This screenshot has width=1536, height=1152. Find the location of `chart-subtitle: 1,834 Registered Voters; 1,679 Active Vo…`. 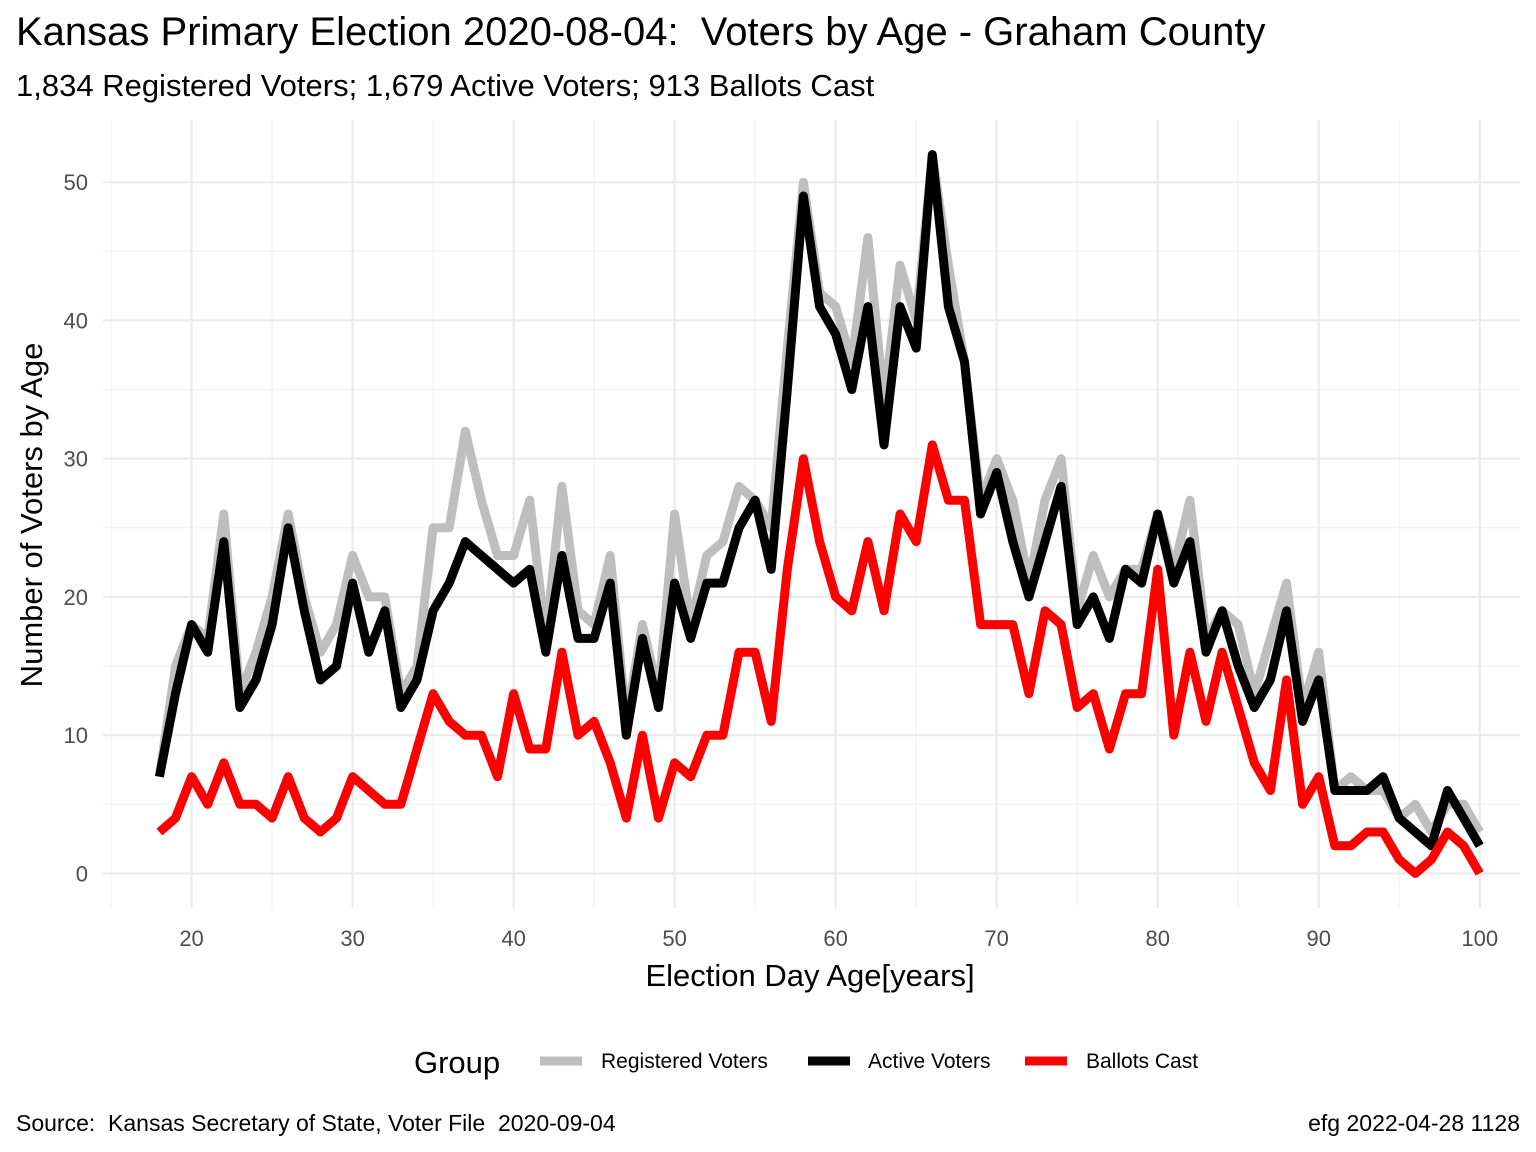

chart-subtitle: 1,834 Registered Voters; 1,679 Active Vo… is located at coordinates (445, 85).